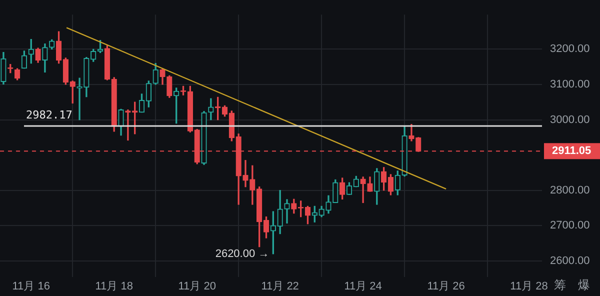 Image resolution: width=600 pixels, height=296 pixels. Describe the element at coordinates (242, 254) in the screenshot. I see `annotation: 2620.00 →` at that location.